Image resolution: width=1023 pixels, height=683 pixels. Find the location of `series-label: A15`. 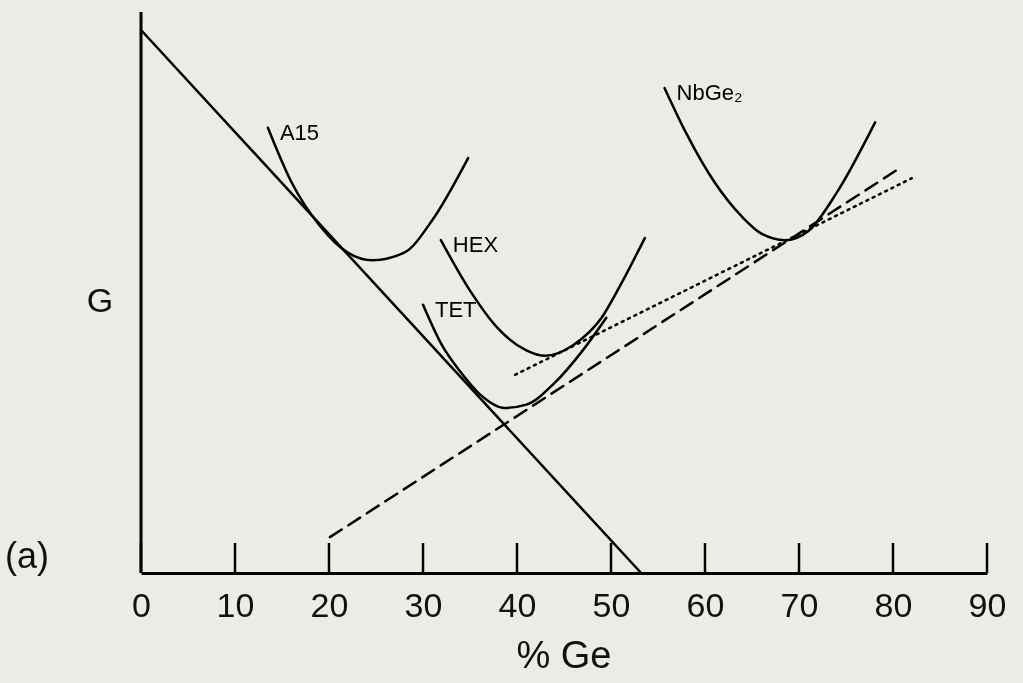

series-label: A15 is located at coordinates (299, 132).